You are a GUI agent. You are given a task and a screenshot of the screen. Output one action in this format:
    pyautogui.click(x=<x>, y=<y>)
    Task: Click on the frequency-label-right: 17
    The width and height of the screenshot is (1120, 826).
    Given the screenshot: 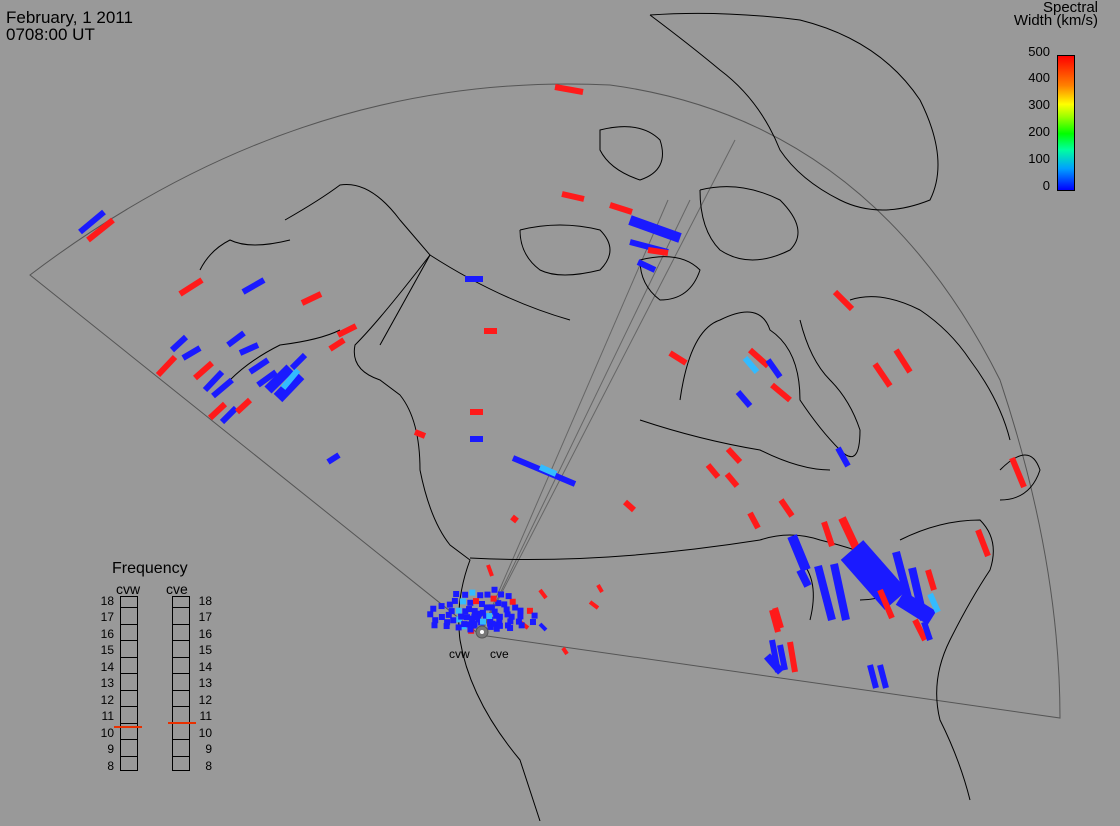 What is the action you would take?
    pyautogui.click(x=205, y=617)
    